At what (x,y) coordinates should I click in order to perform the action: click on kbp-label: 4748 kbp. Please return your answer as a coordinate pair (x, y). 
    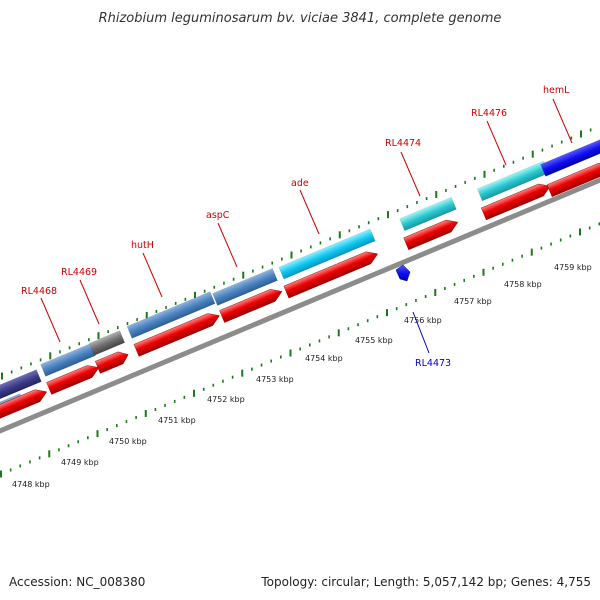
    Looking at the image, I should click on (31, 484).